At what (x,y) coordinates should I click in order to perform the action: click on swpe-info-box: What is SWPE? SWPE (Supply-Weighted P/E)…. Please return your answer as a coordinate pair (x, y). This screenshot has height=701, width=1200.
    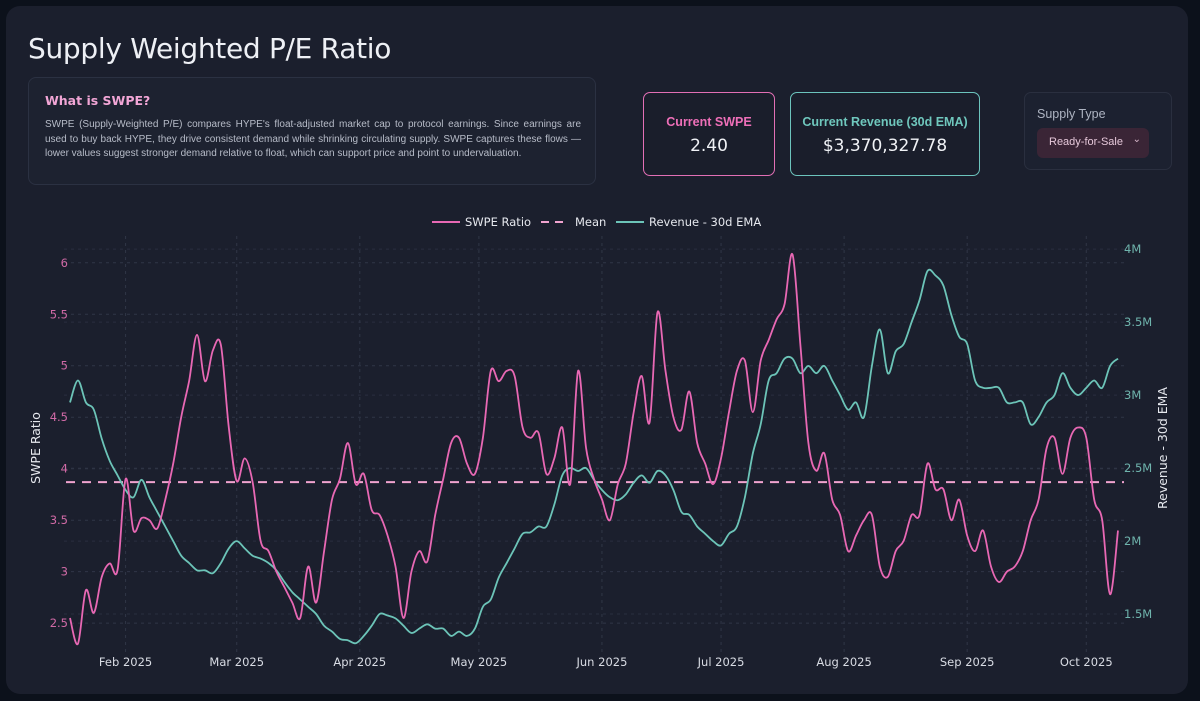
    Looking at the image, I should click on (312, 131).